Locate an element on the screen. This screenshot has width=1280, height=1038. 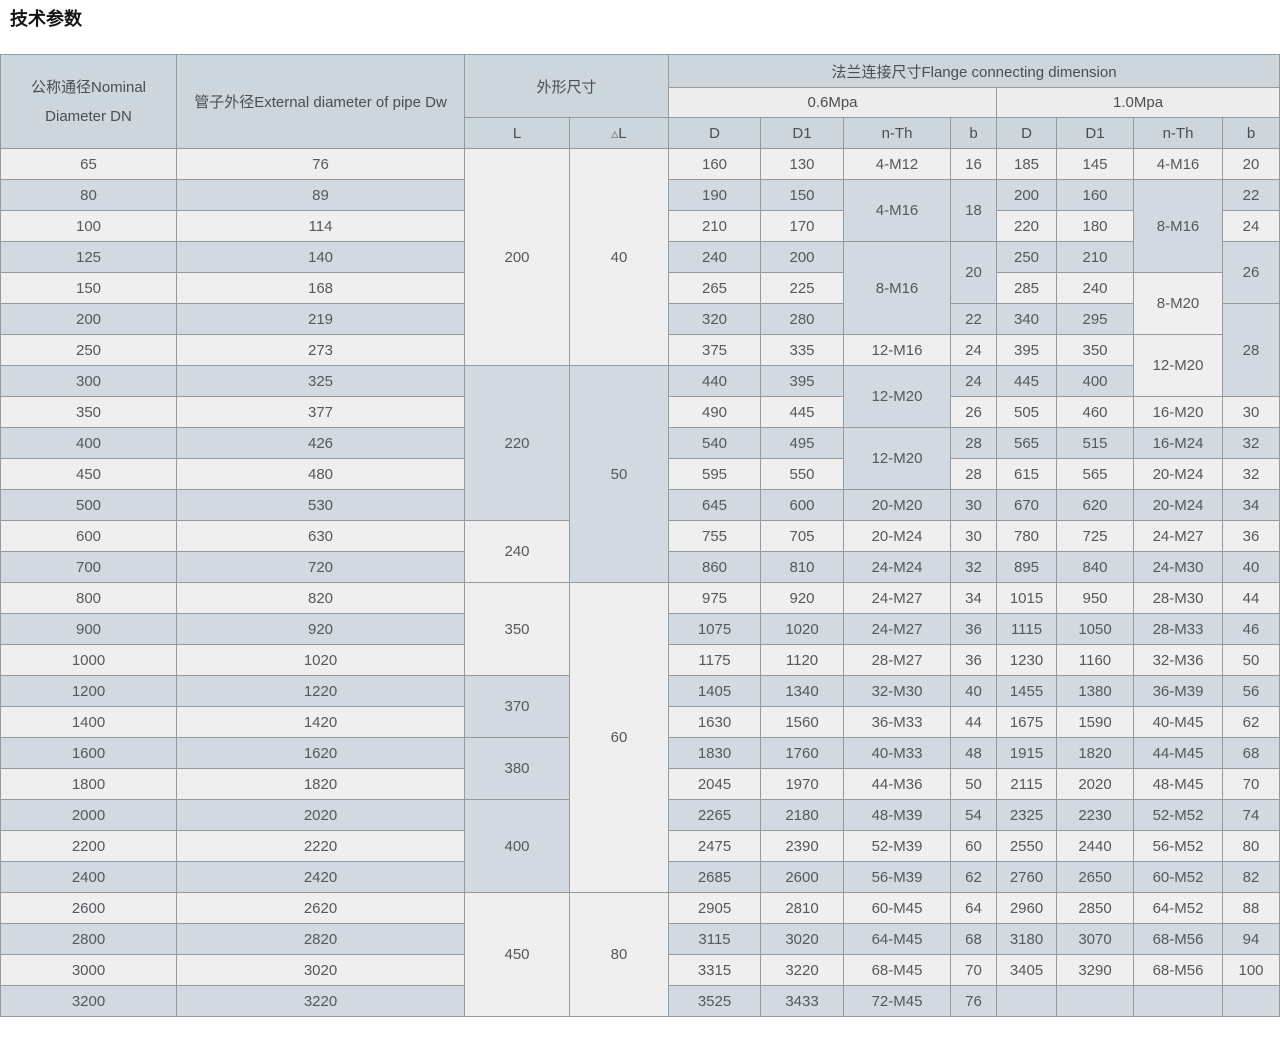
table-cell: 2390 is located at coordinates (802, 846).